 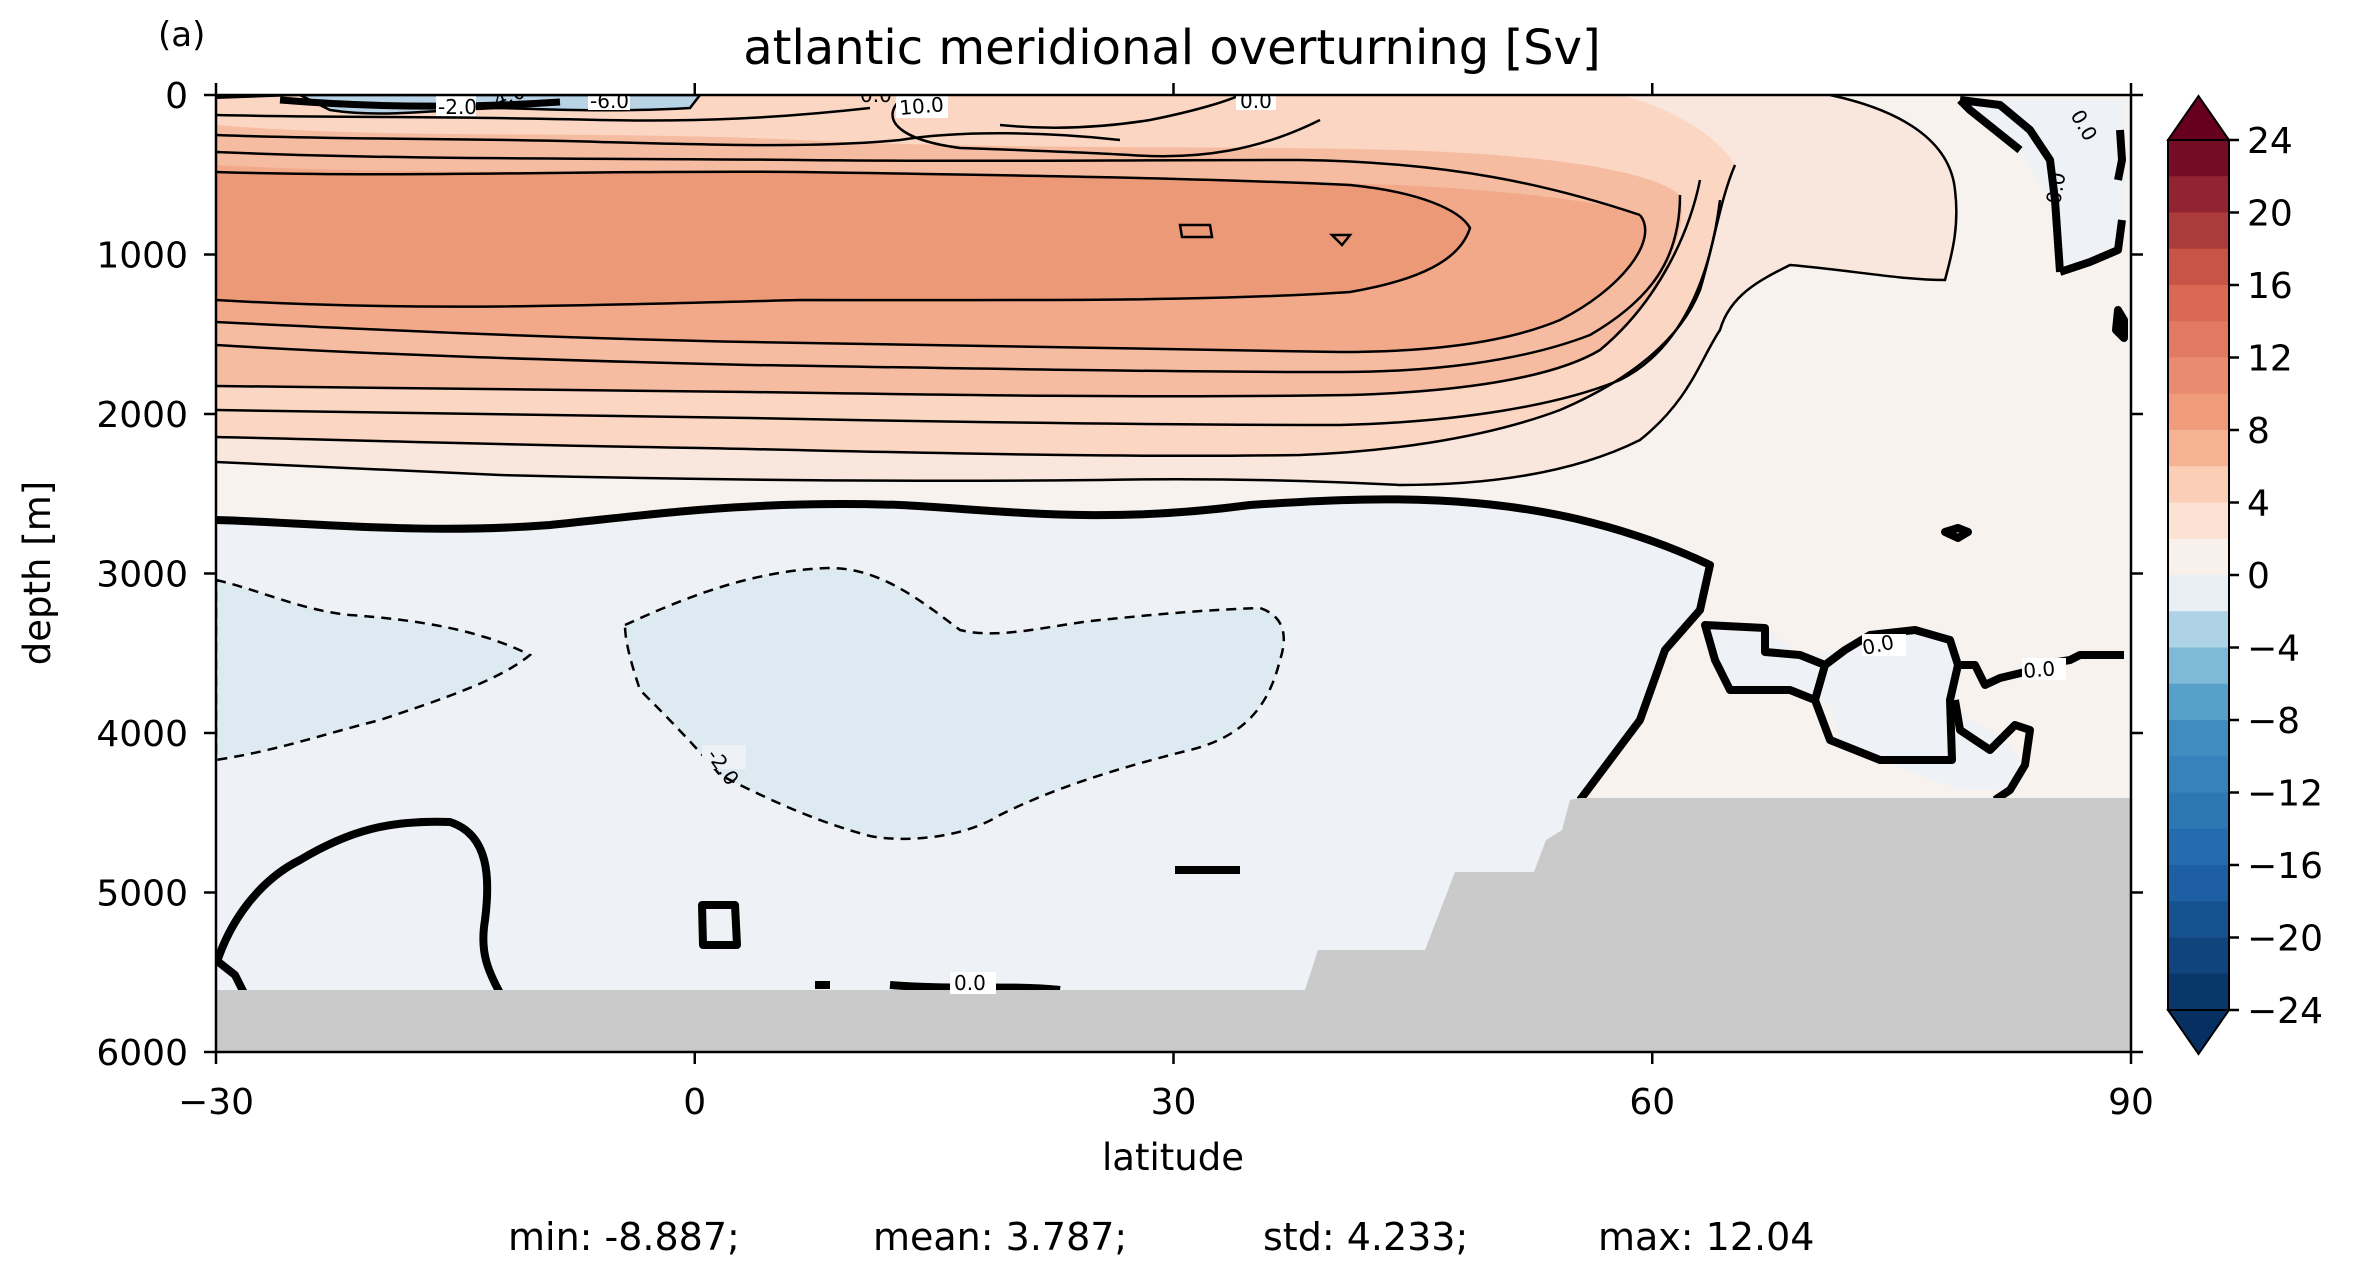 What do you see at coordinates (2131, 1102) in the screenshot?
I see `x-tick-label: 90` at bounding box center [2131, 1102].